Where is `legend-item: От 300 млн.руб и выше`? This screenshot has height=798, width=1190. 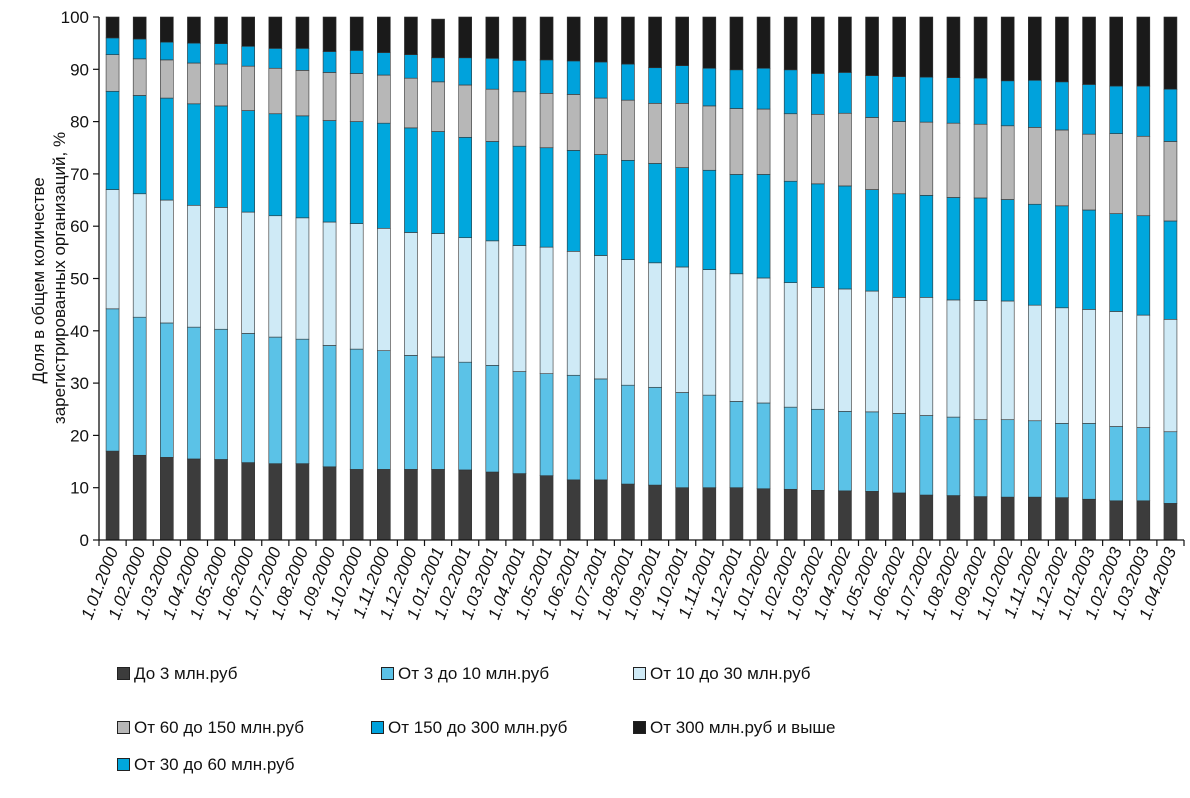 legend-item: От 300 млн.руб и выше is located at coordinates (734, 728).